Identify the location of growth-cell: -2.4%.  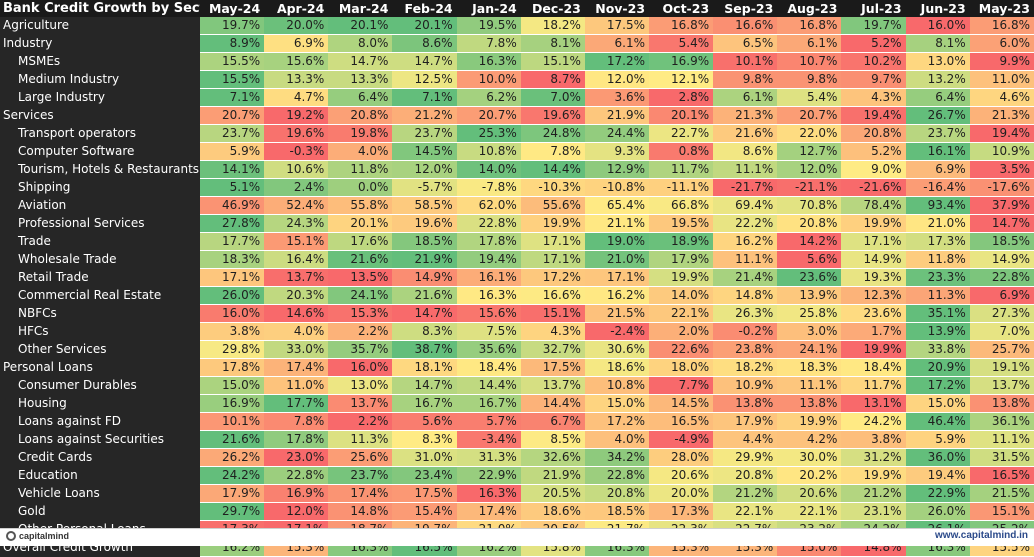
(617, 331).